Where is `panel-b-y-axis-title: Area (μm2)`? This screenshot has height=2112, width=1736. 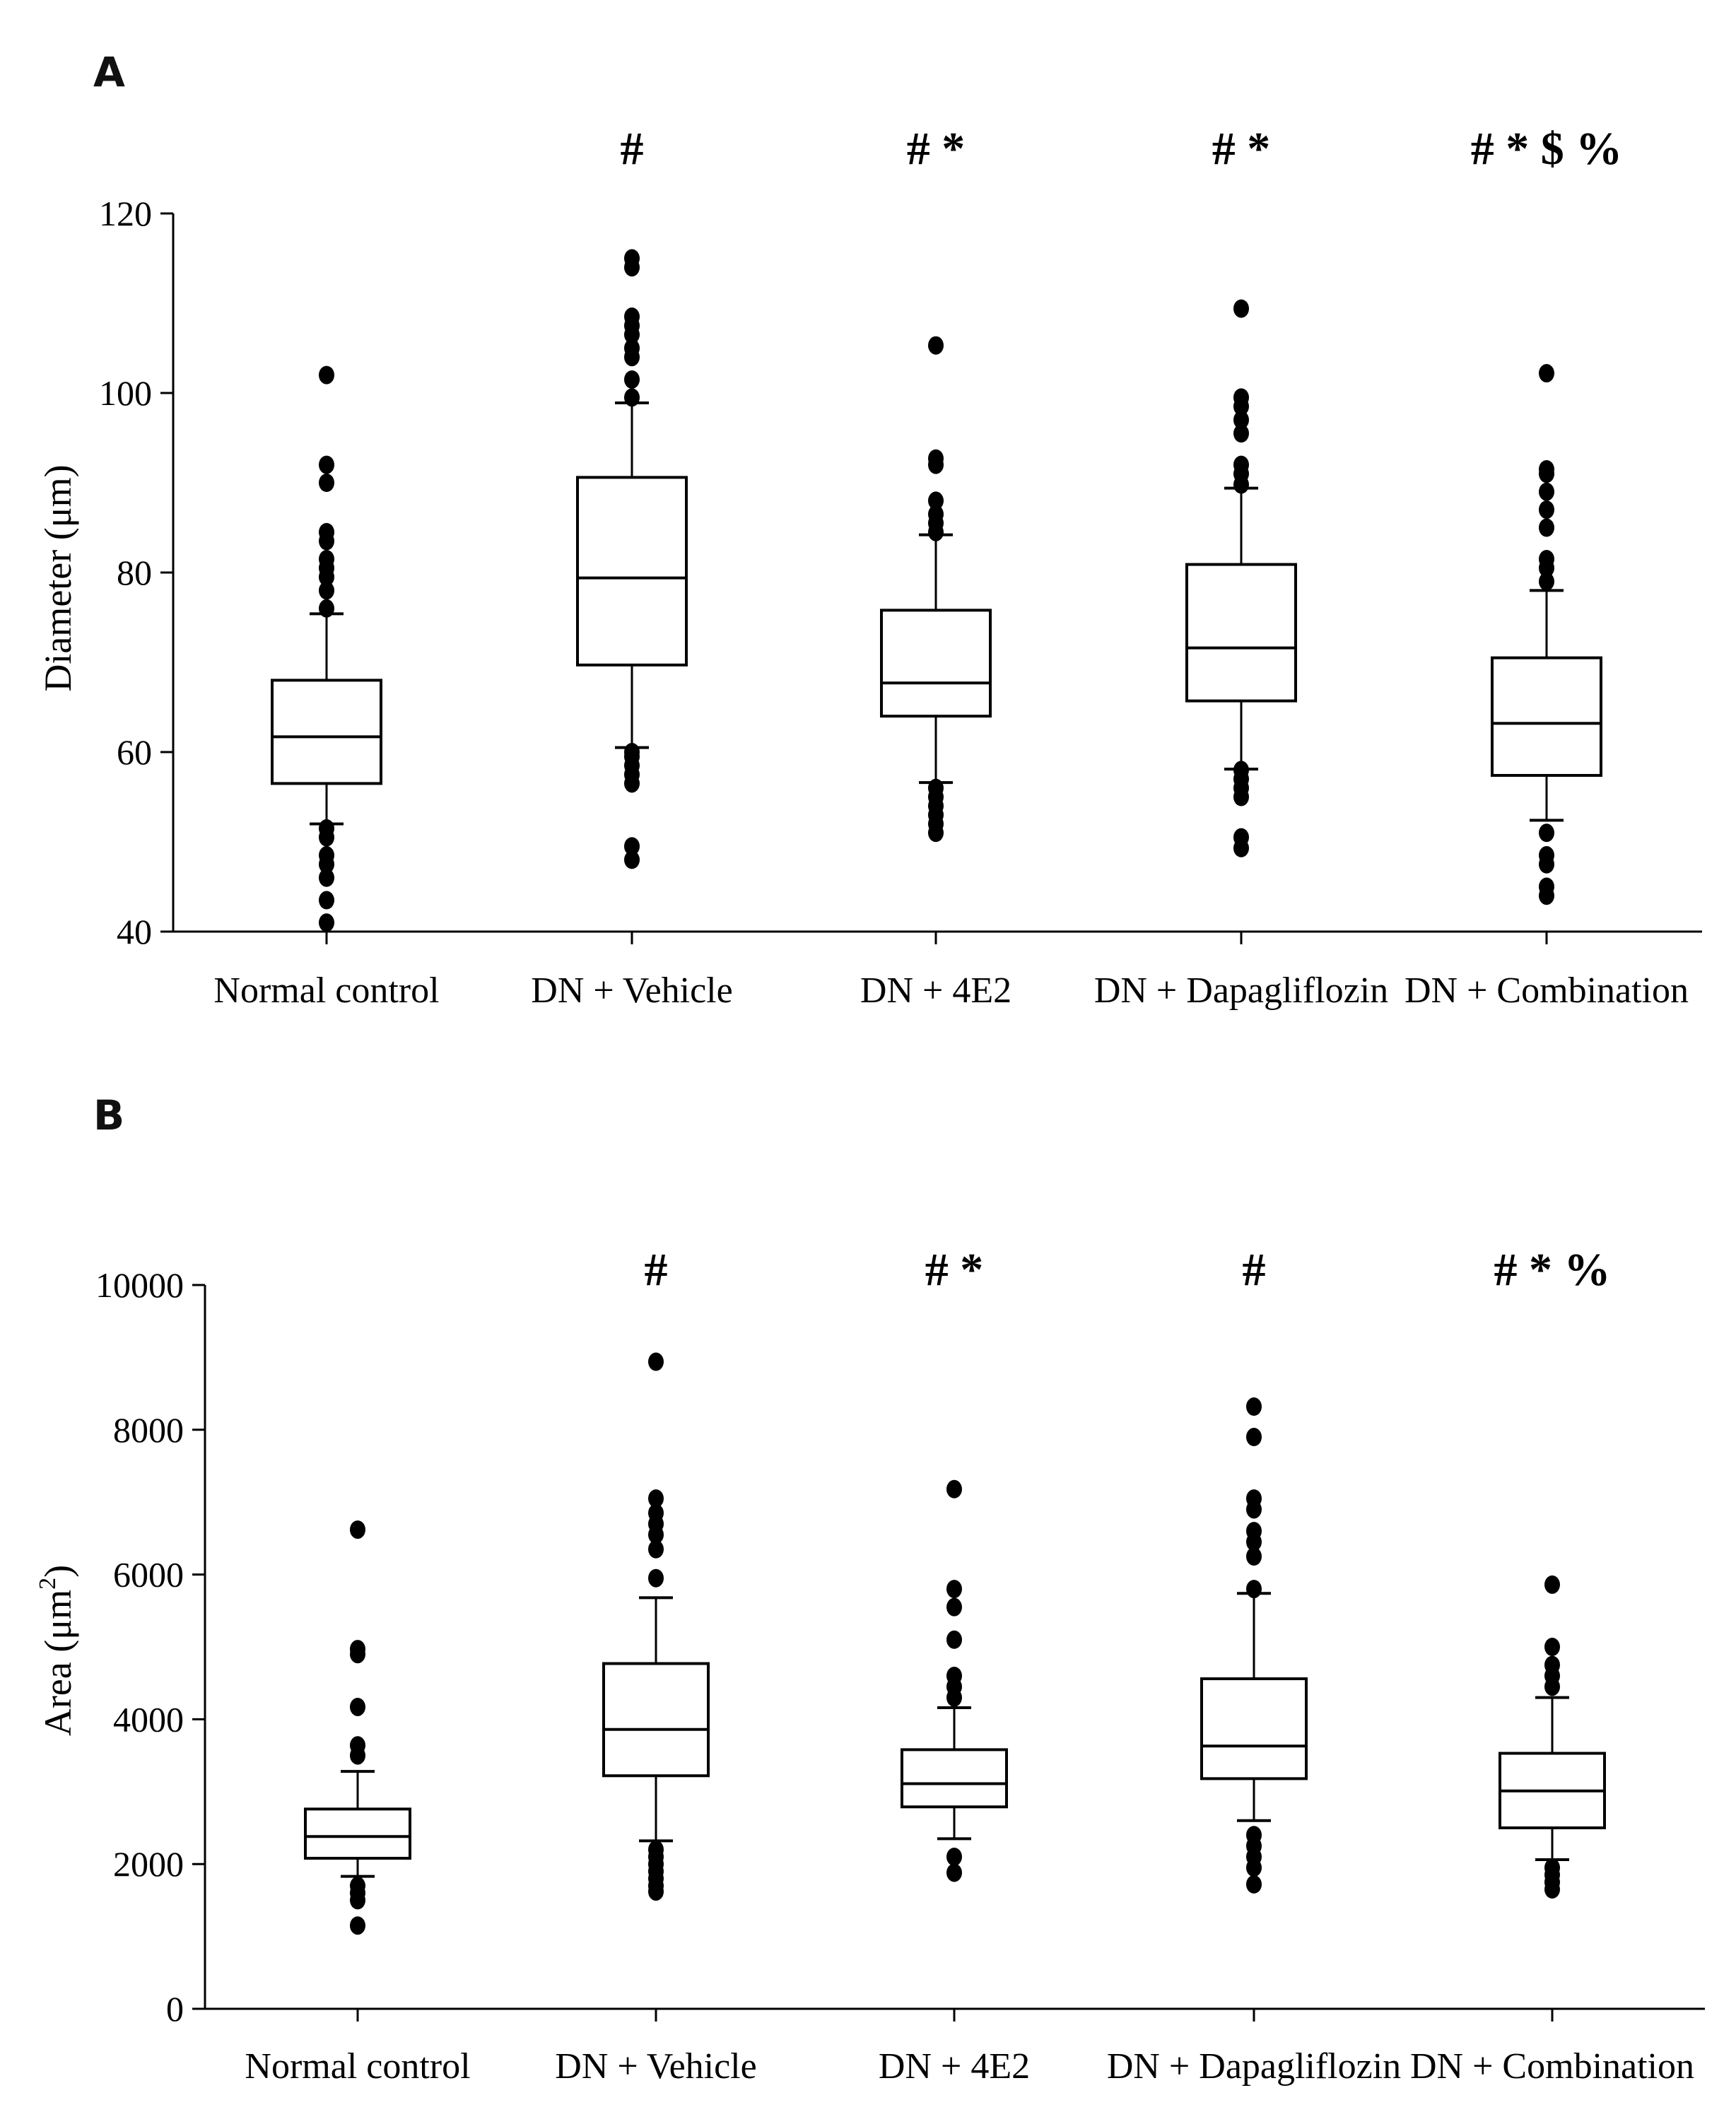 panel-b-y-axis-title: Area (μm2) is located at coordinates (57, 1651).